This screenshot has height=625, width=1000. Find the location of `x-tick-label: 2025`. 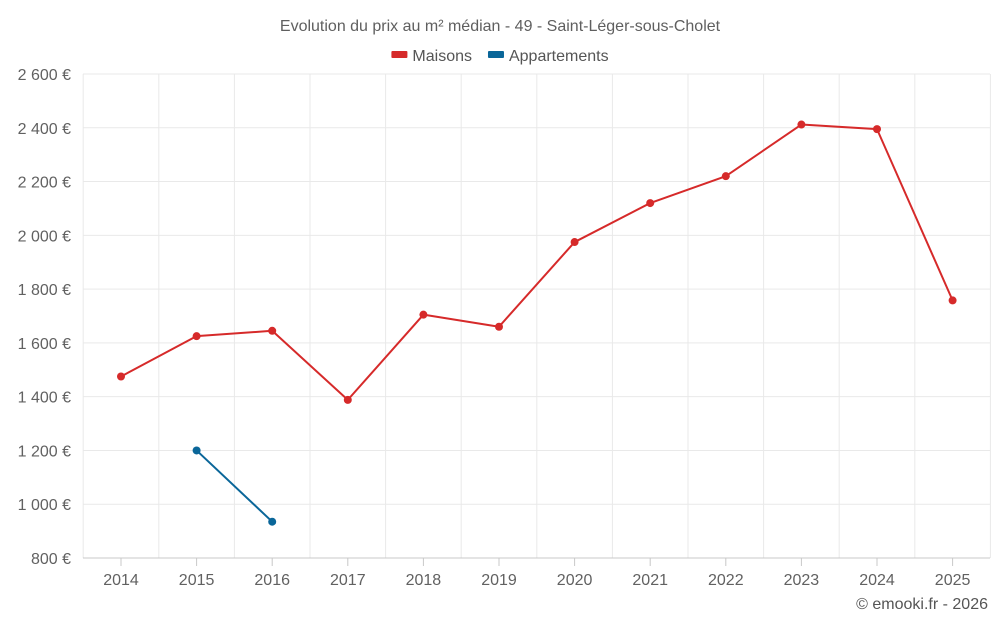

x-tick-label: 2025 is located at coordinates (953, 580).